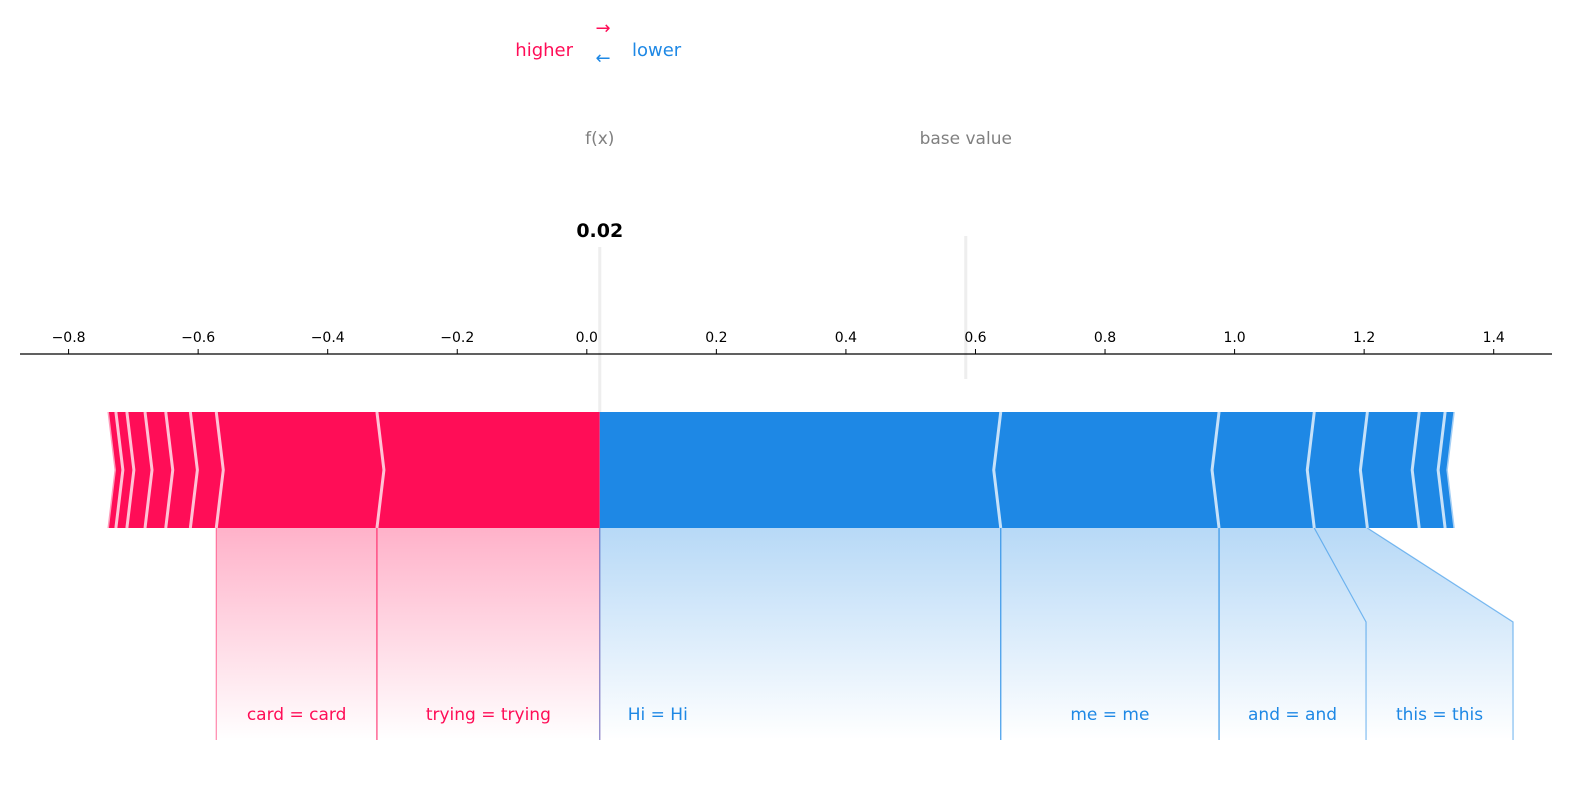 Image resolution: width=1587 pixels, height=795 pixels. What do you see at coordinates (657, 50) in the screenshot?
I see `legend-lower-label: lower` at bounding box center [657, 50].